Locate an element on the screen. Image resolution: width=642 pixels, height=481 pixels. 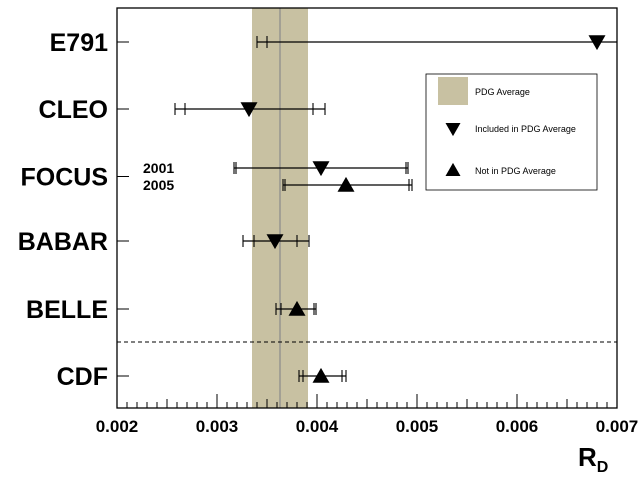
x-axis-title: RD is located at coordinates (593, 459).